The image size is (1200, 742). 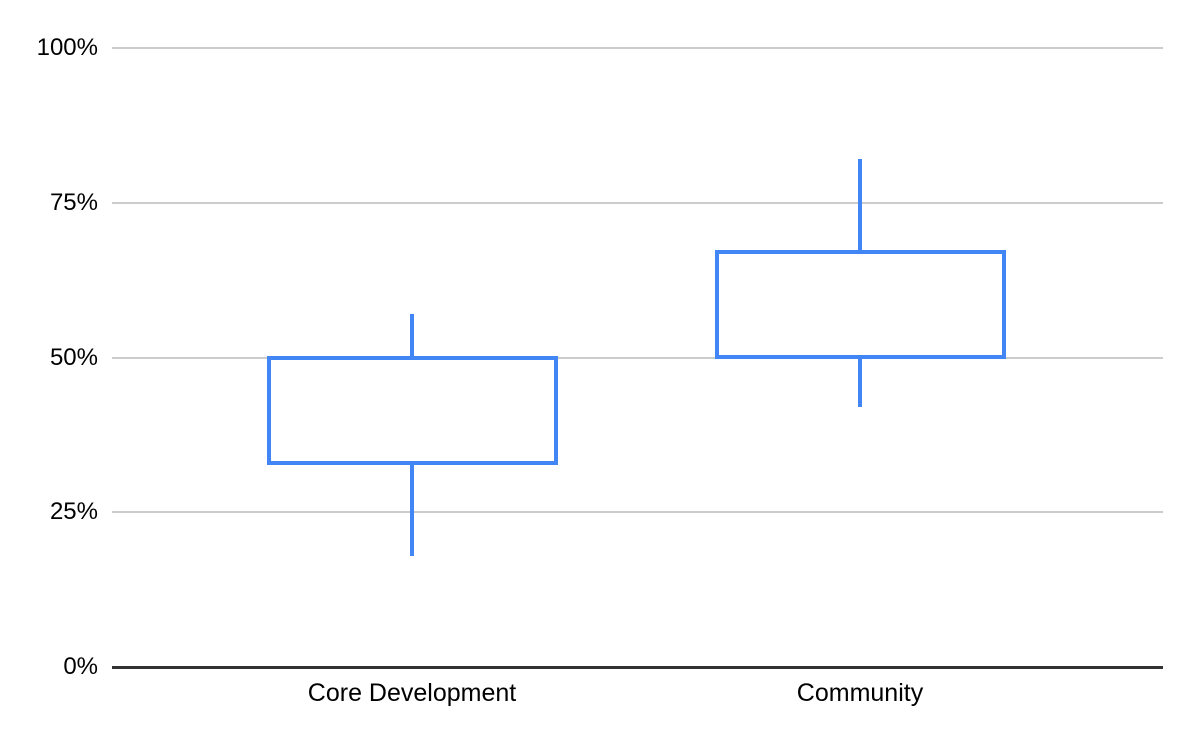 I want to click on y-axis-tick-label: 0%, so click(x=80, y=666).